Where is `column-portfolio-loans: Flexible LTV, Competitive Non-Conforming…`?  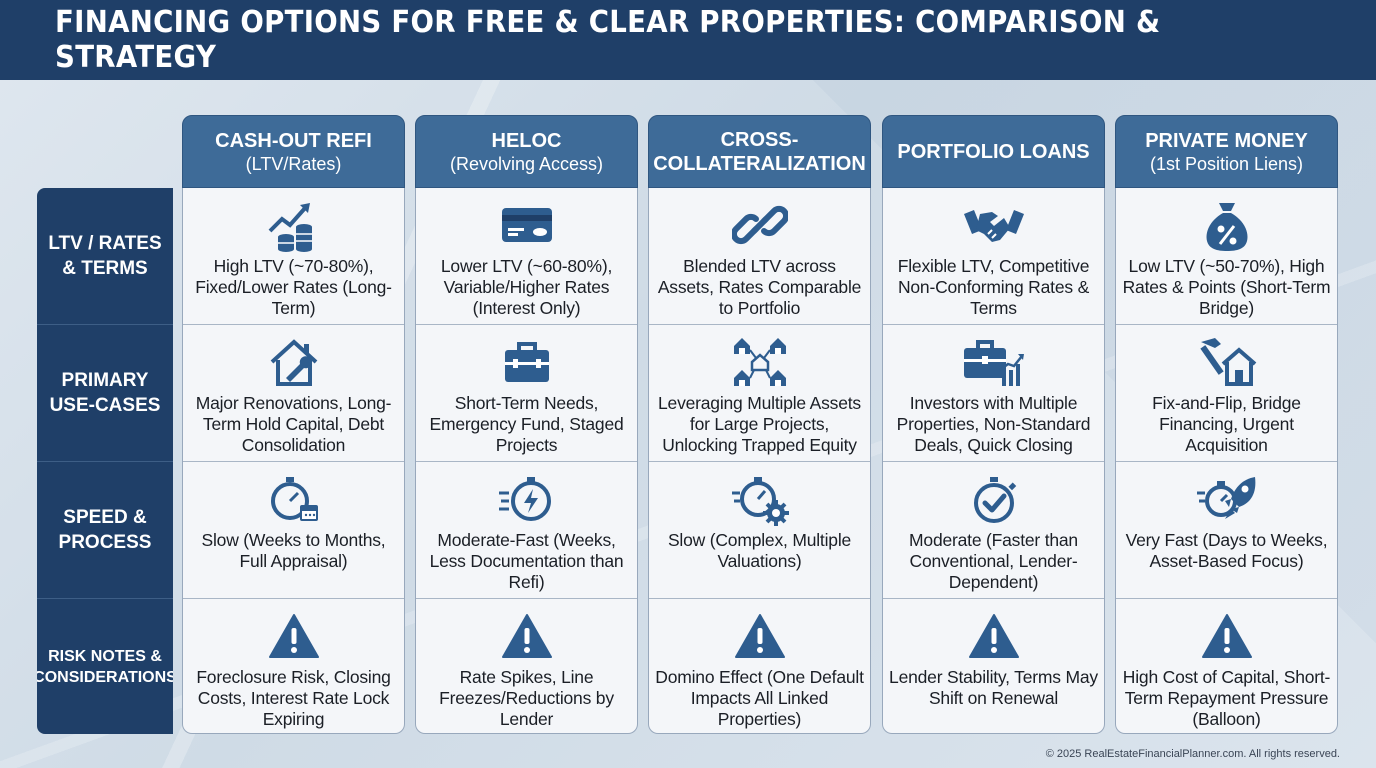
column-portfolio-loans: Flexible LTV, Competitive Non-Conforming… is located at coordinates (993, 461).